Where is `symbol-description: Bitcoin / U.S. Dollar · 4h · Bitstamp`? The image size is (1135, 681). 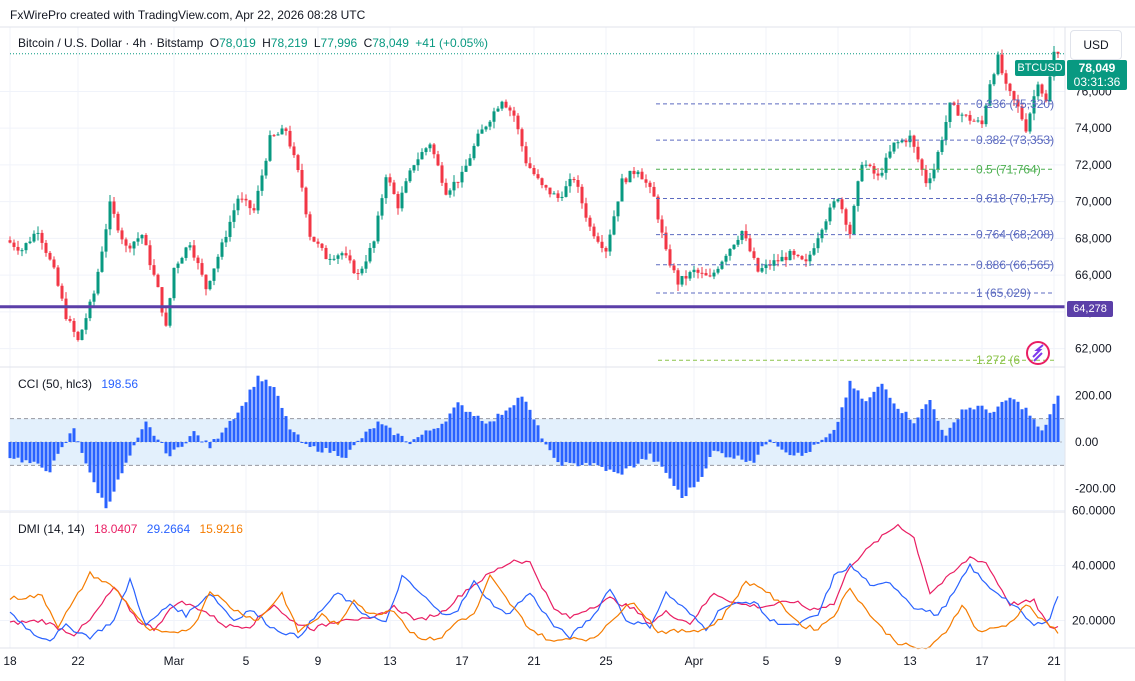
symbol-description: Bitcoin / U.S. Dollar · 4h · Bitstamp is located at coordinates (111, 43).